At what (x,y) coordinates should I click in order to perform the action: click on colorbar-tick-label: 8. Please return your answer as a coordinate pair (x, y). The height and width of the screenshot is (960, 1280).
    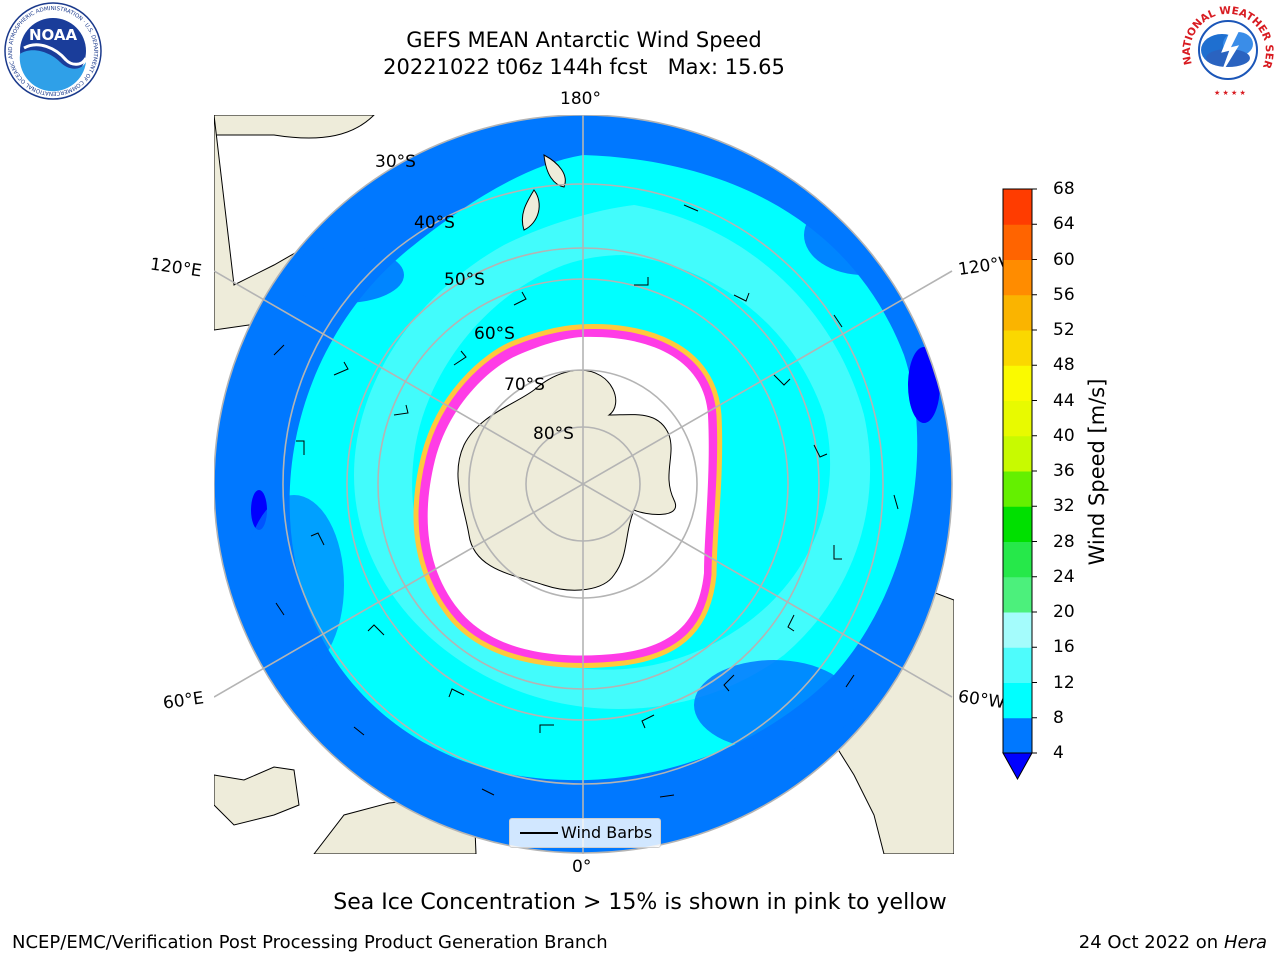
    Looking at the image, I should click on (1058, 717).